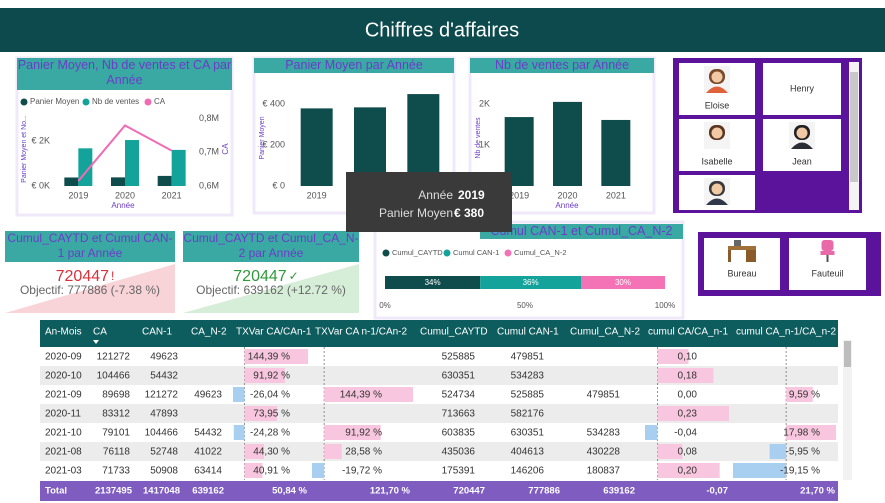 The image size is (885, 503). Describe the element at coordinates (484, 144) in the screenshot. I see `y-tick-label: 1K` at that location.